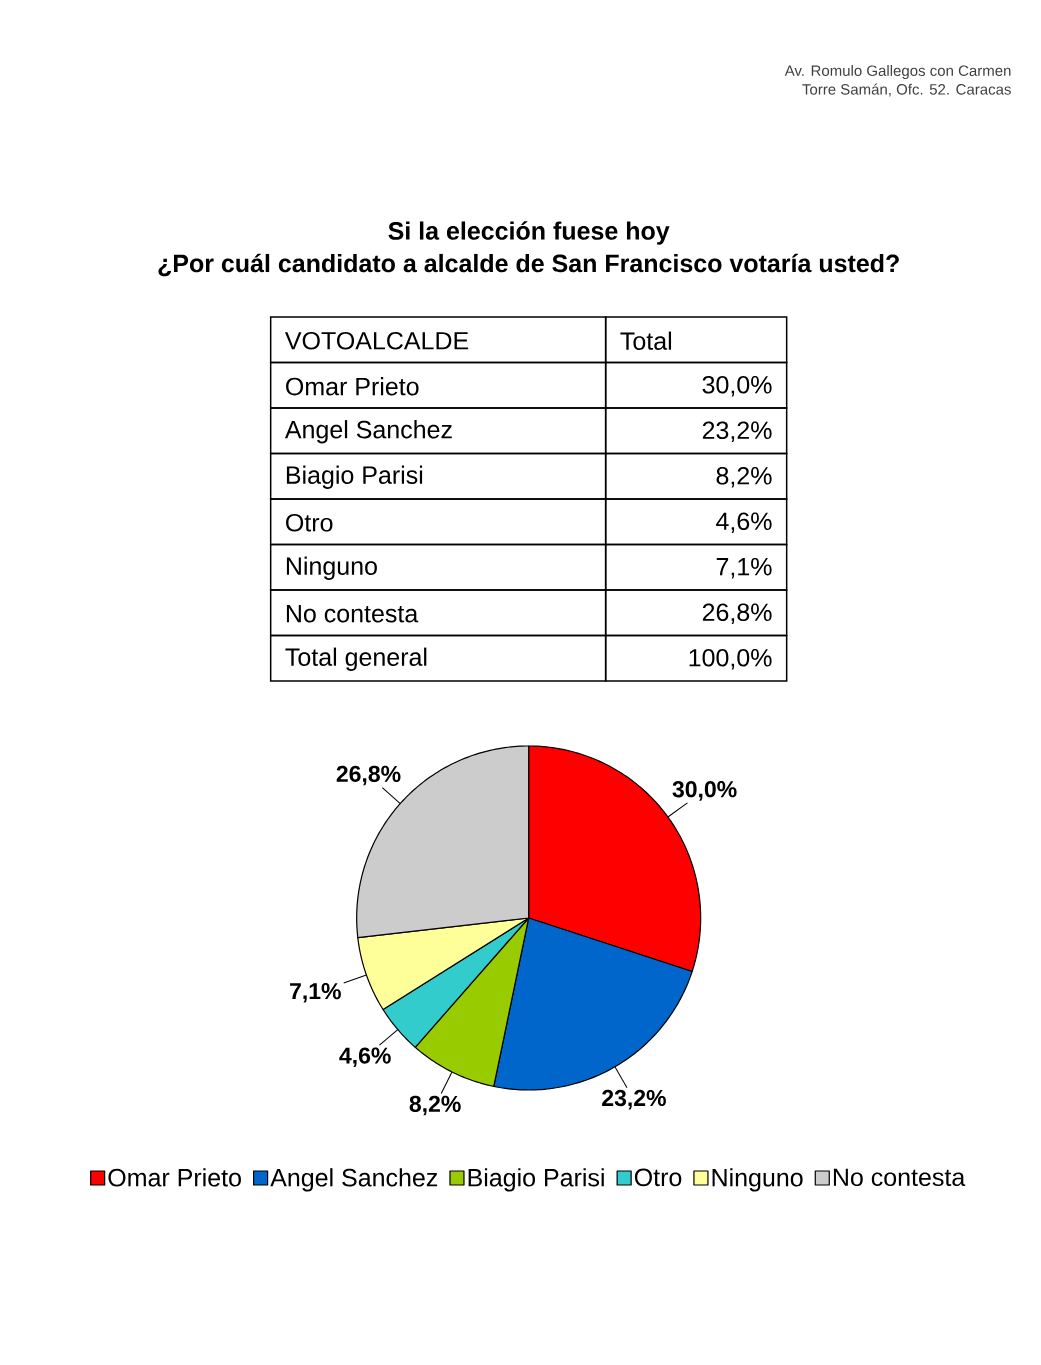 The height and width of the screenshot is (1365, 1041). Describe the element at coordinates (897, 72) in the screenshot. I see `text: Av. Romulo Gallegos con Carmen` at that location.